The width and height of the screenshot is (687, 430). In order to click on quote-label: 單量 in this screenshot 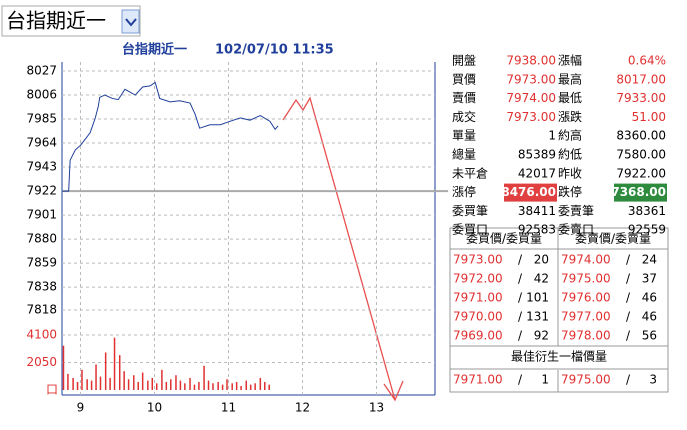, I will do `click(464, 136)`.